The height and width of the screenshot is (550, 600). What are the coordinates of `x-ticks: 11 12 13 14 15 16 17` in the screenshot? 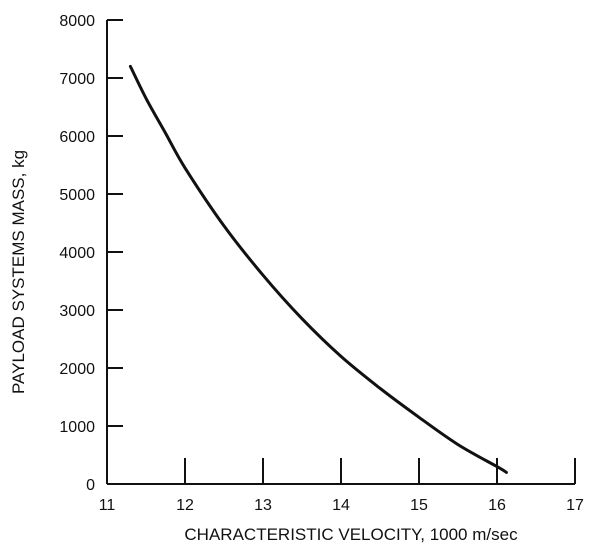 It's located at (341, 486).